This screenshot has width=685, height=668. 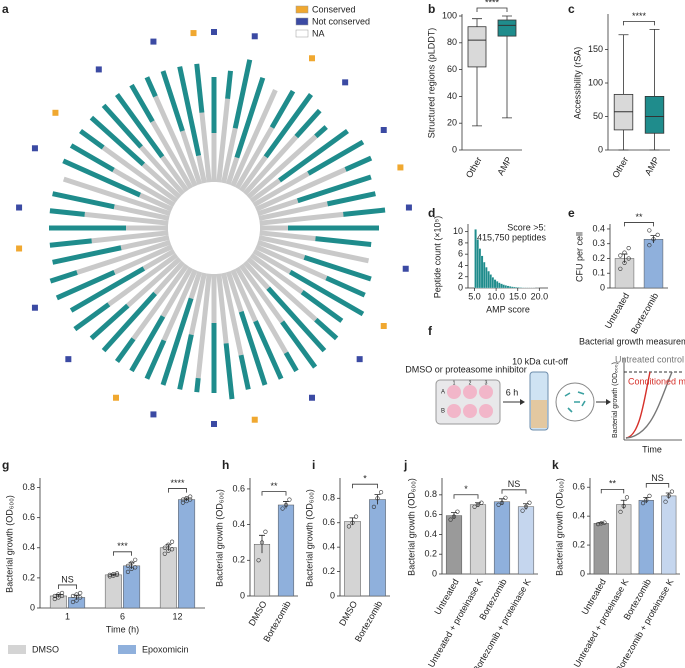 I want to click on x-tick-label: 20.0, so click(x=540, y=296).